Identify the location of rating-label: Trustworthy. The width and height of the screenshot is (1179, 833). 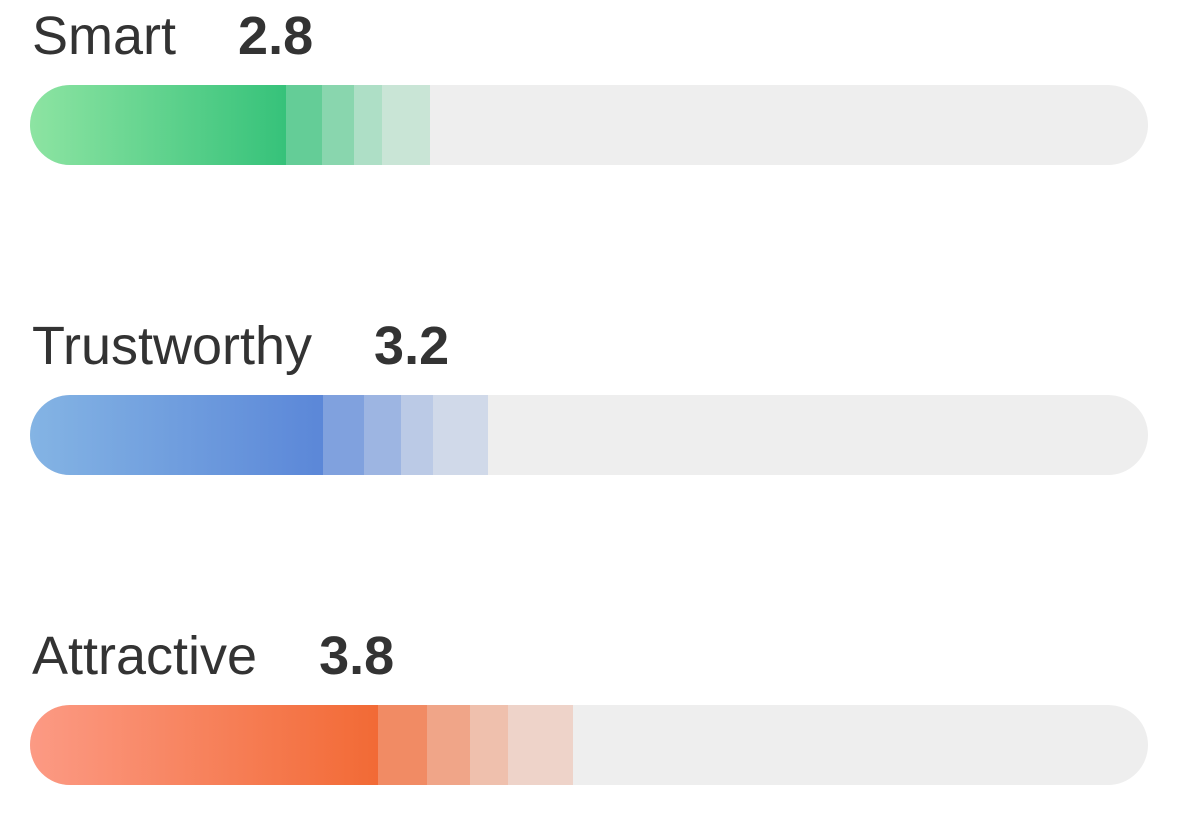
(172, 346).